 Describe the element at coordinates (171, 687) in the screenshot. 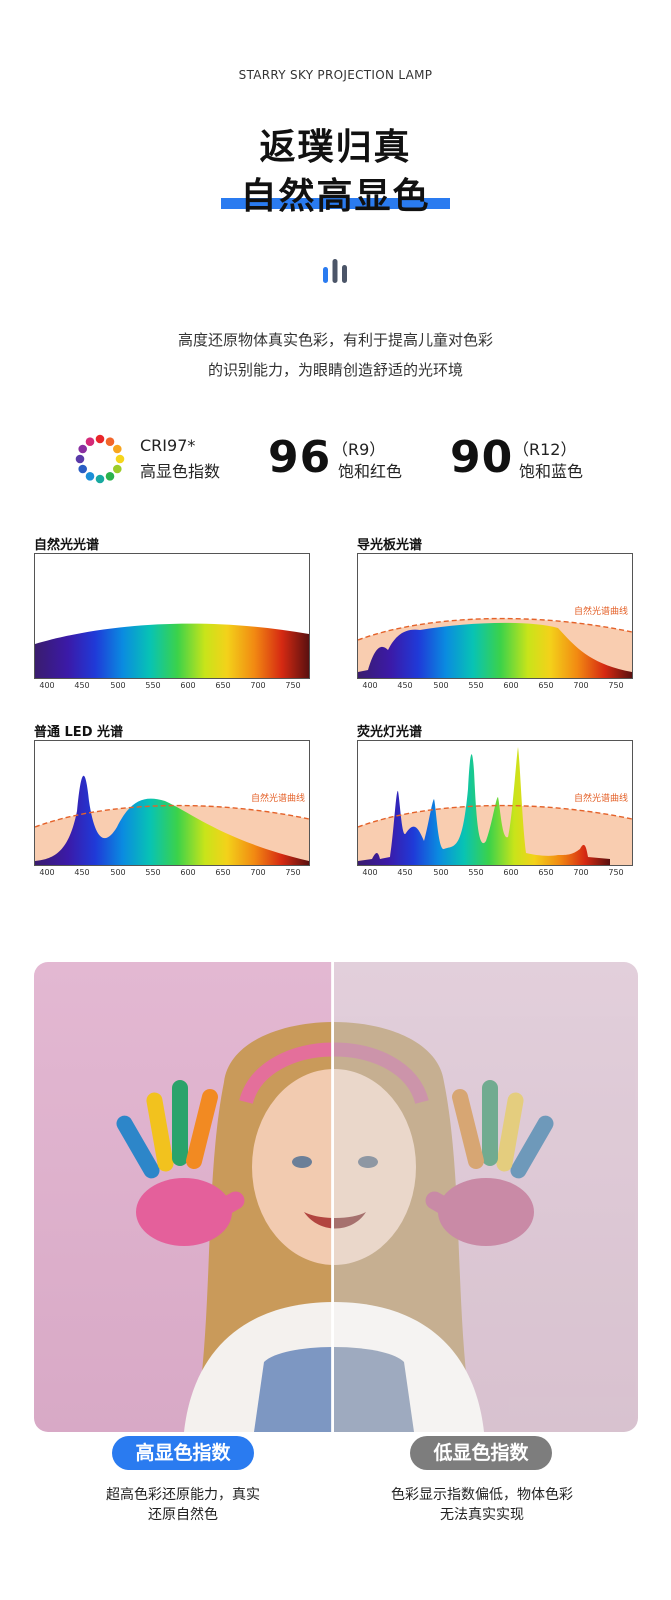

I see `tick-row-natural: 400 450 500 550 600 650 700 750` at that location.